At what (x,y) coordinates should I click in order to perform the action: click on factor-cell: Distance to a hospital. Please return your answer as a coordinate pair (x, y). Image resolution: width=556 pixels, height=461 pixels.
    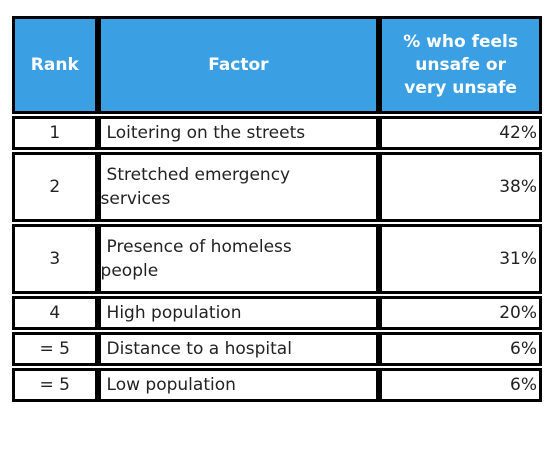
    Looking at the image, I should click on (238, 349).